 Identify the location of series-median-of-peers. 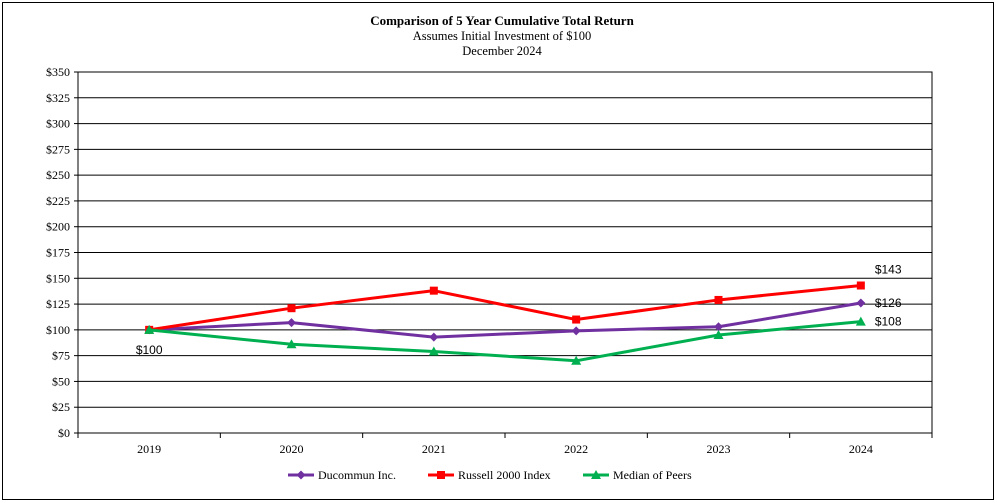
(505, 340).